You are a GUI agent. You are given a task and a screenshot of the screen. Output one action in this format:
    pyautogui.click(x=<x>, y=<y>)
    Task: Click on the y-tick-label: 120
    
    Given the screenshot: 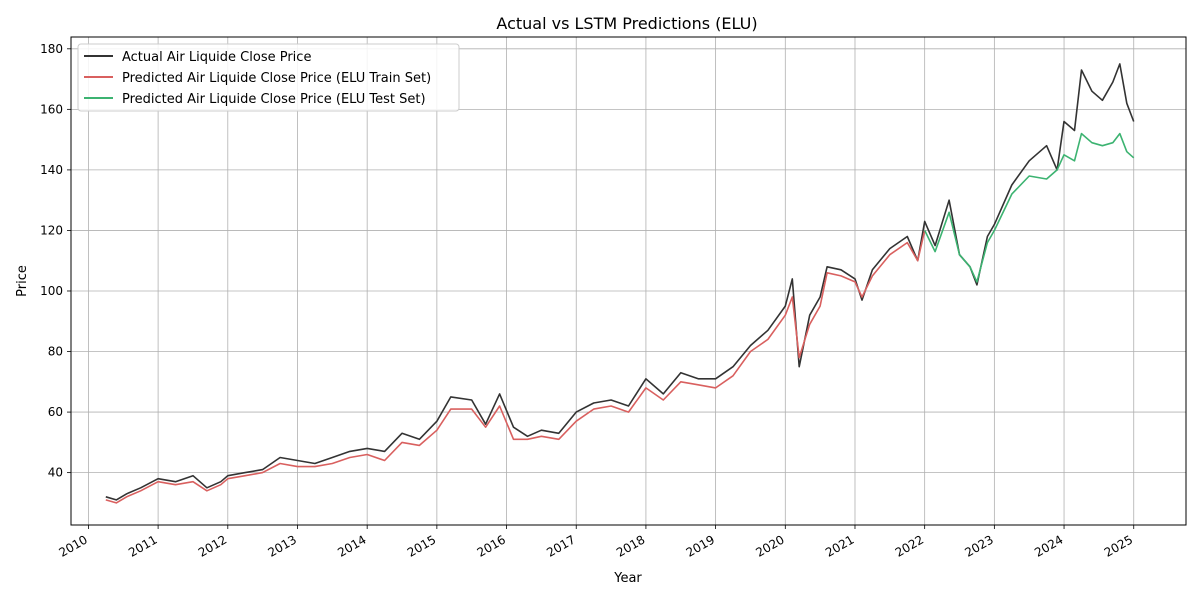 What is the action you would take?
    pyautogui.click(x=51, y=230)
    